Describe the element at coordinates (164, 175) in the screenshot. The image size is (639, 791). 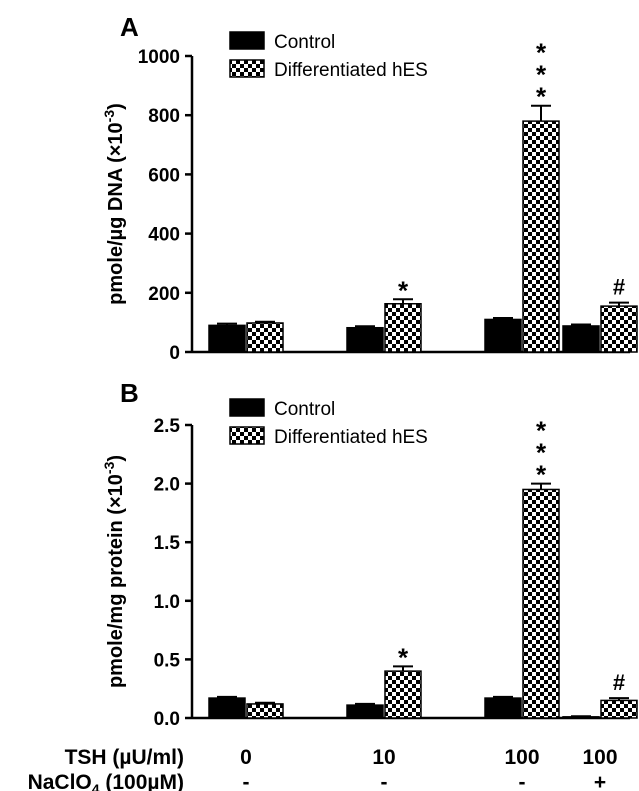
I see `y-tick-label: 600` at that location.